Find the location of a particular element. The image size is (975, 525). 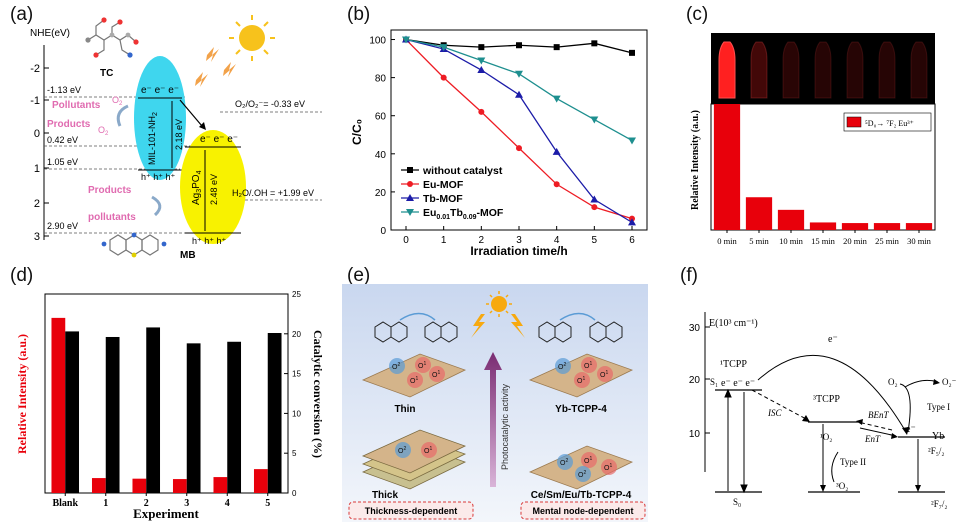

panel-c-legend-box is located at coordinates (887, 122).